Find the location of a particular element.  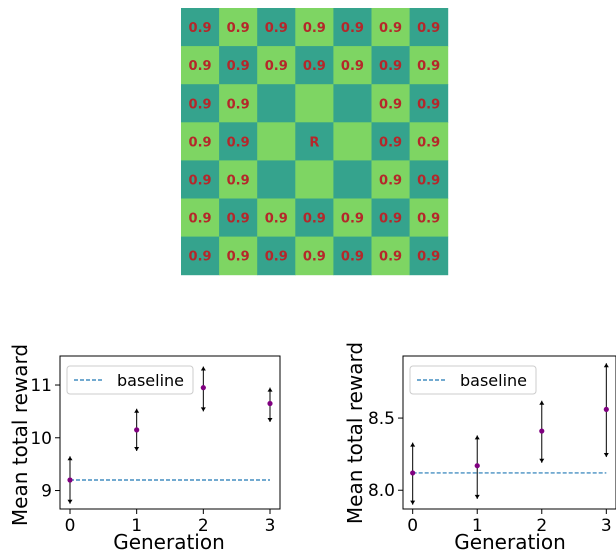

legend-baseline-label: baseline is located at coordinates (150, 380).